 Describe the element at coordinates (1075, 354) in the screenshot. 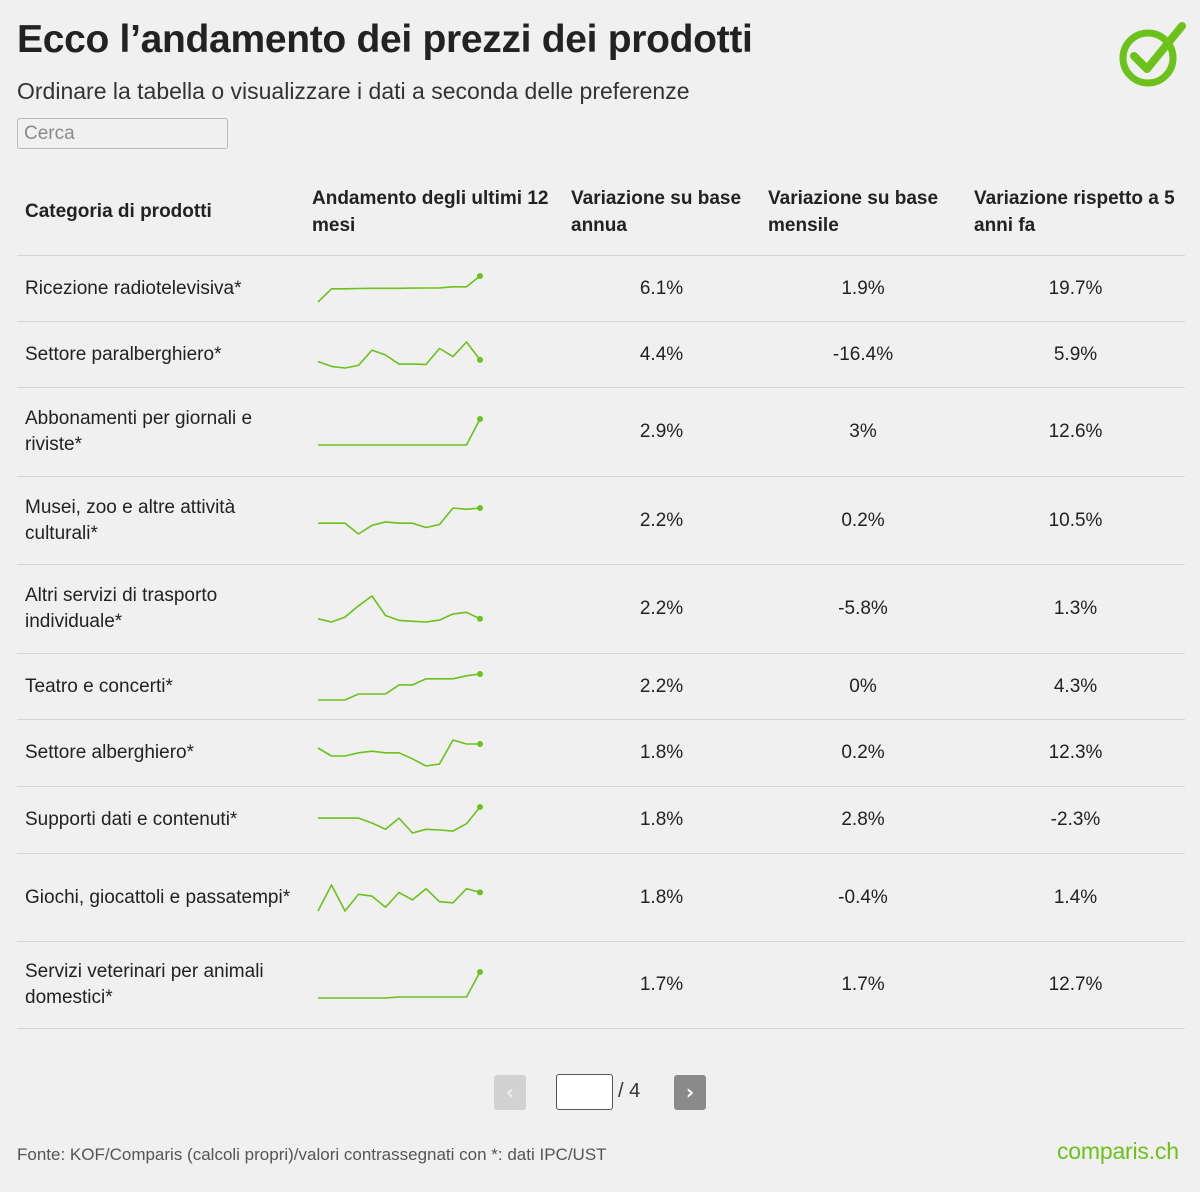

I see `cell-five-year: 5.9%` at that location.